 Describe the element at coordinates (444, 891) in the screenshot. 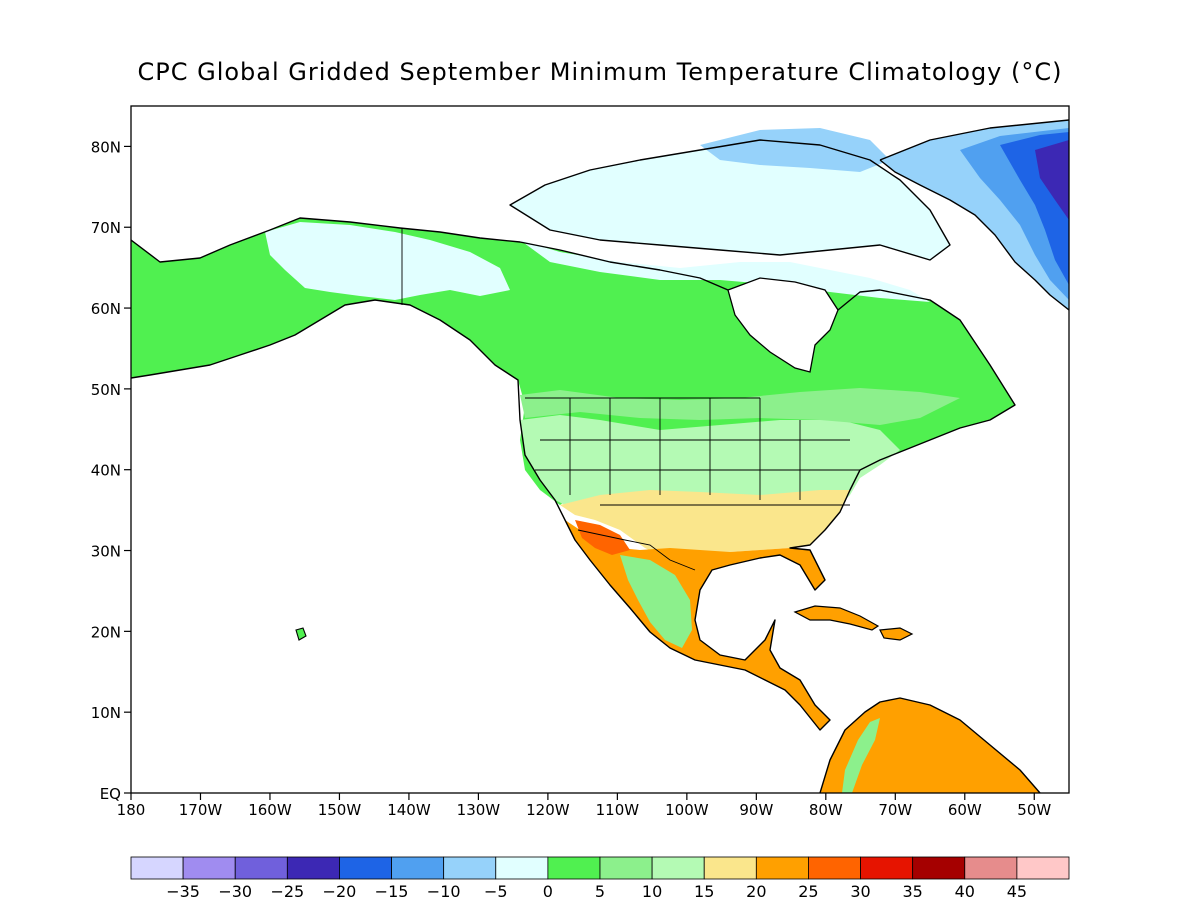

I see `colorbar-label: −10` at that location.